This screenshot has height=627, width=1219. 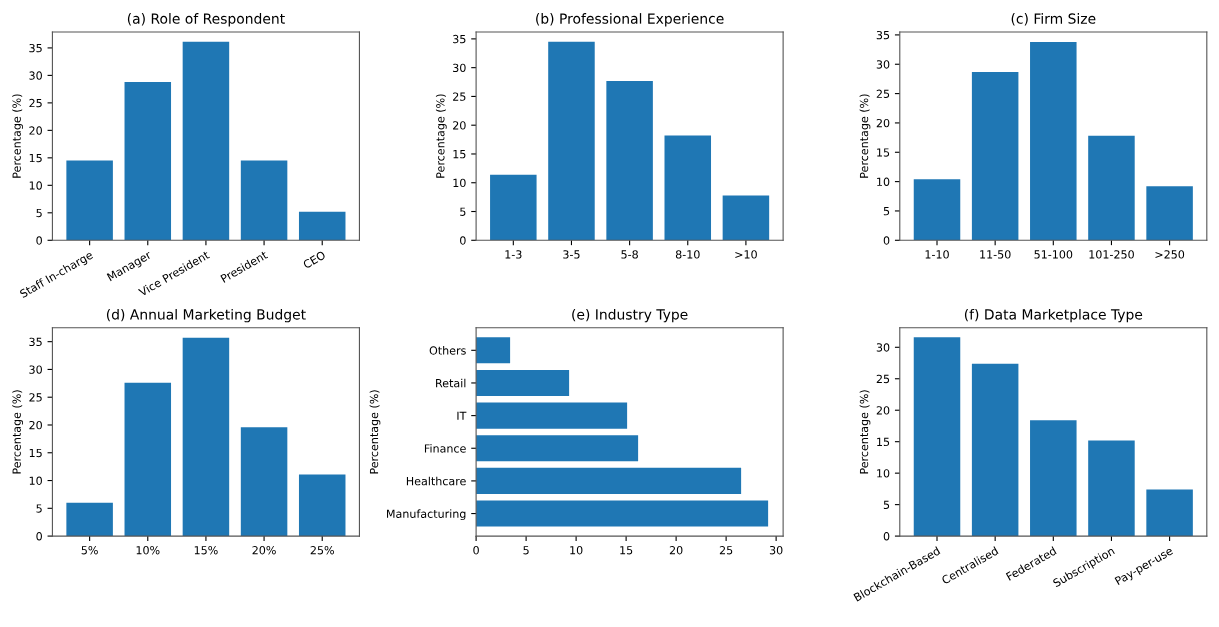 What do you see at coordinates (526, 550) in the screenshot?
I see `x-tick-label: 5` at bounding box center [526, 550].